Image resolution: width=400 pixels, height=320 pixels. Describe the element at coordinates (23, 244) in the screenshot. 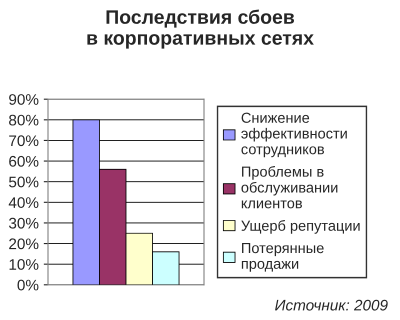

I see `y-tick-label: 20%` at that location.